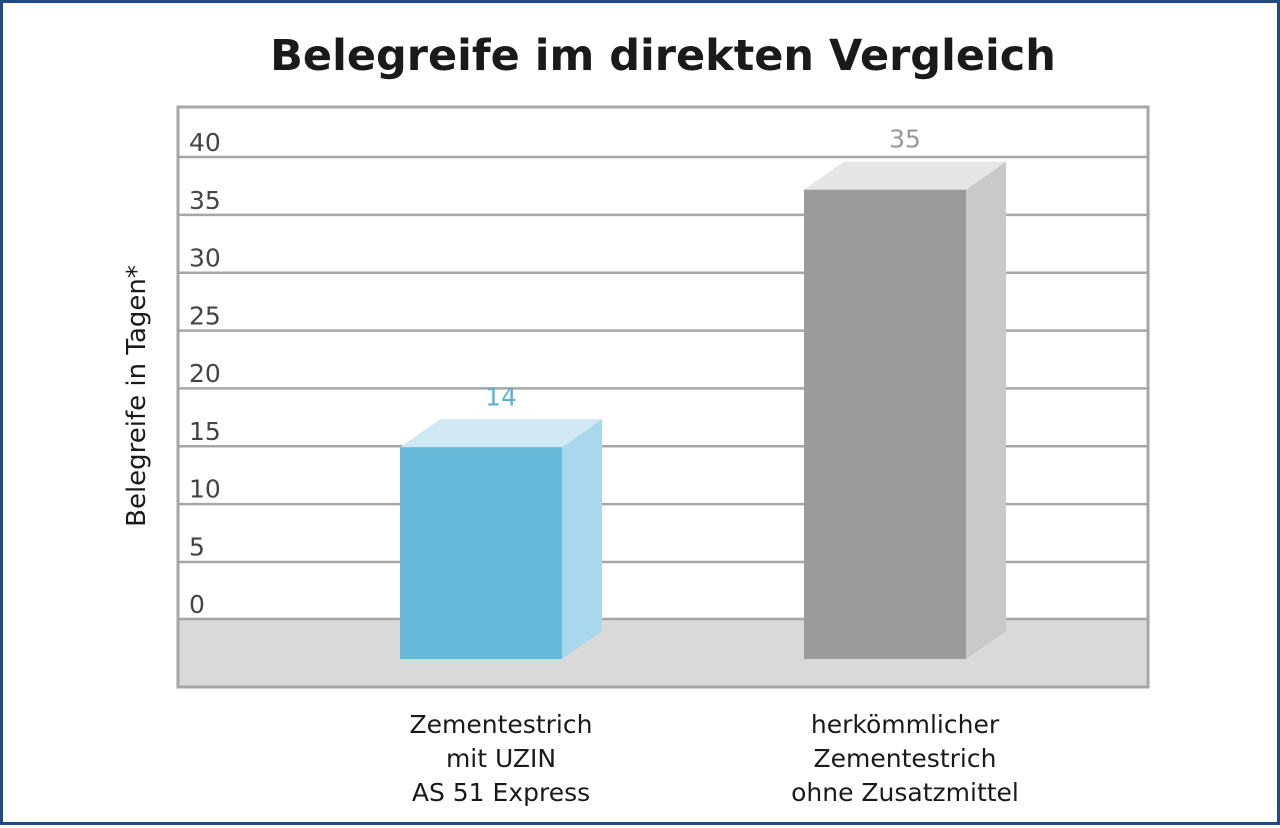  I want to click on bar-value-label: 14, so click(501, 396).